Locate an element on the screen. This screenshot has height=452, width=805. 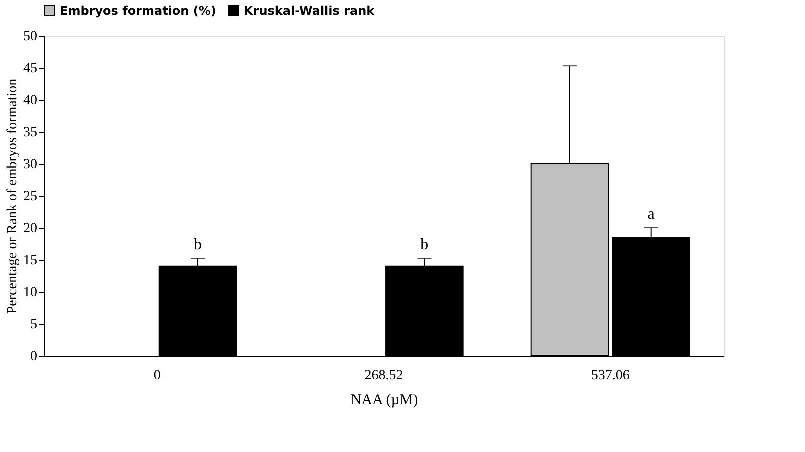
x-tick-label: 537.06 is located at coordinates (610, 376).